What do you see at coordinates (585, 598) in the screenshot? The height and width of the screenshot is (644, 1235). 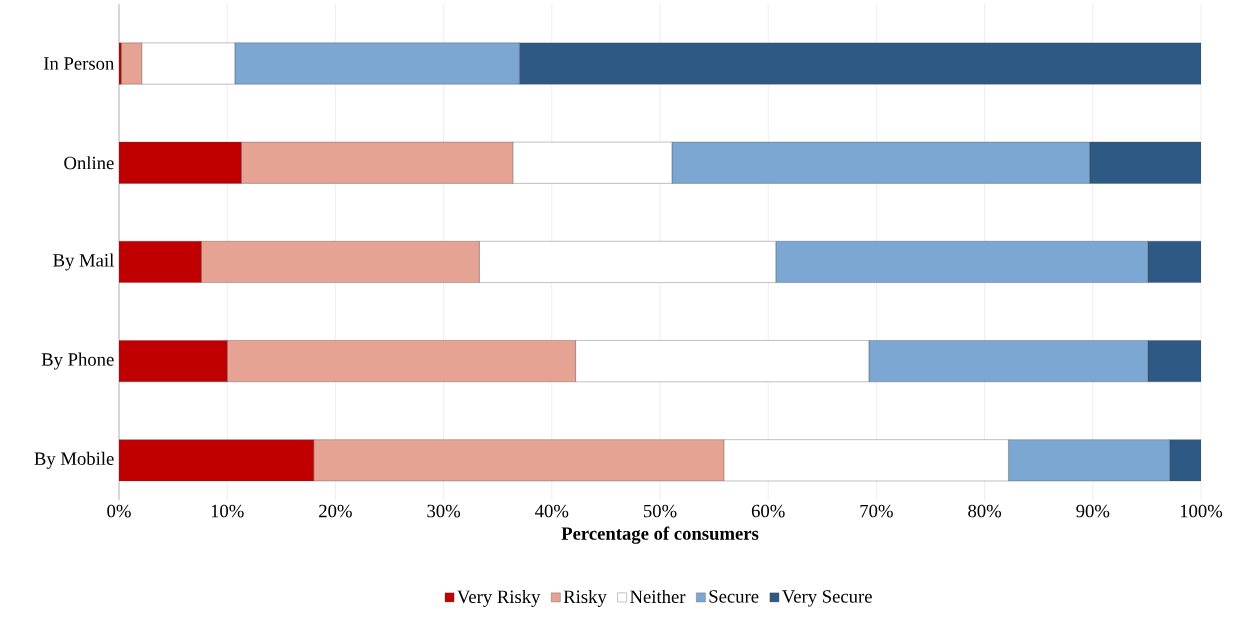 I see `legend-label: Risky` at bounding box center [585, 598].